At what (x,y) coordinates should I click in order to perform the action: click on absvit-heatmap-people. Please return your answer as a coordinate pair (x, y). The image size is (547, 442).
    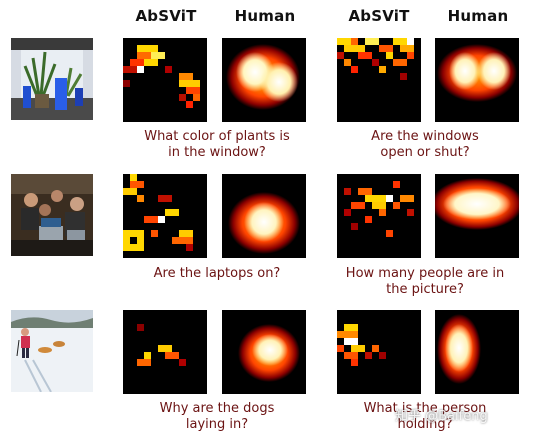
    Looking at the image, I should click on (379, 216).